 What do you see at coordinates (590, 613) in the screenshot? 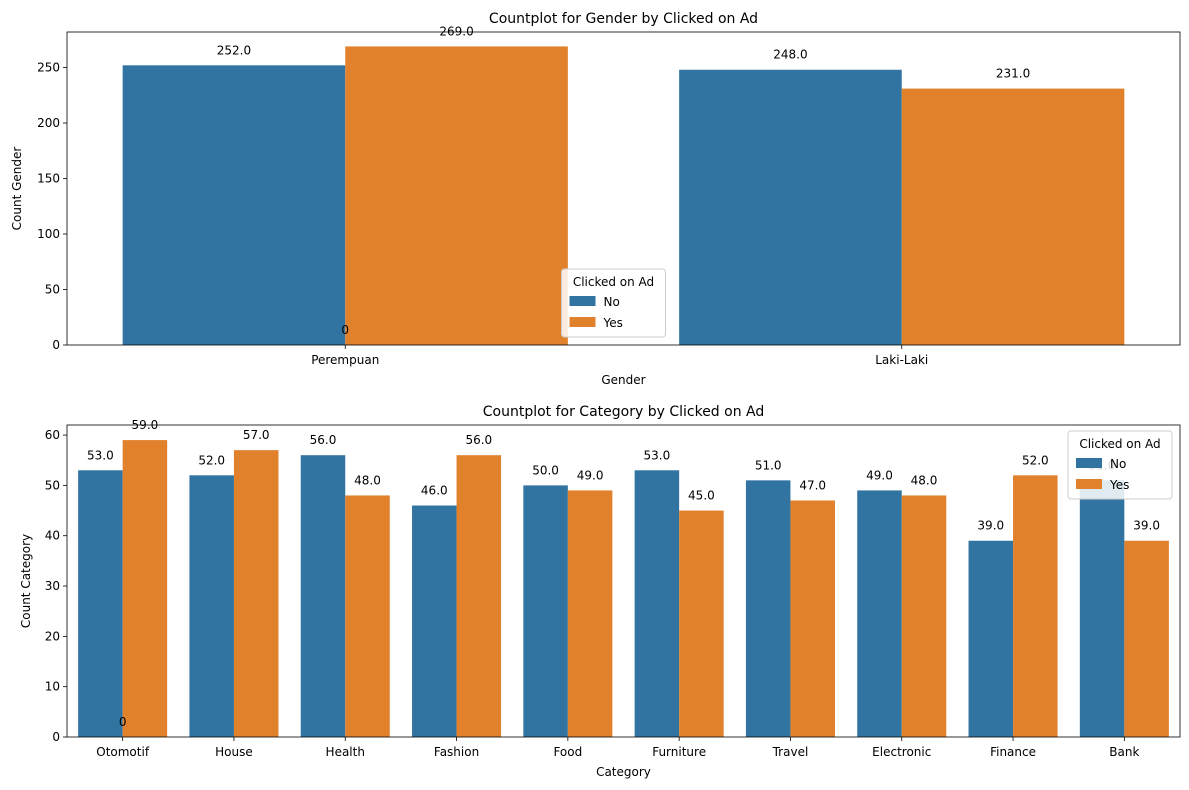
I see `bar-yes-food` at bounding box center [590, 613].